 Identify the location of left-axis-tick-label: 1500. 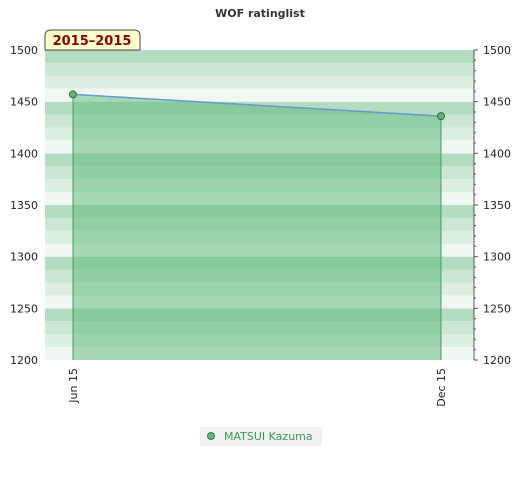
(24, 50).